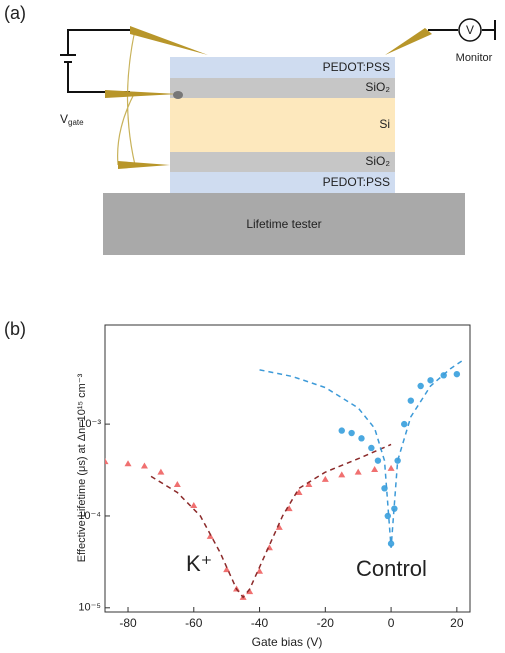 The width and height of the screenshot is (505, 653). I want to click on tester, so click(284, 224).